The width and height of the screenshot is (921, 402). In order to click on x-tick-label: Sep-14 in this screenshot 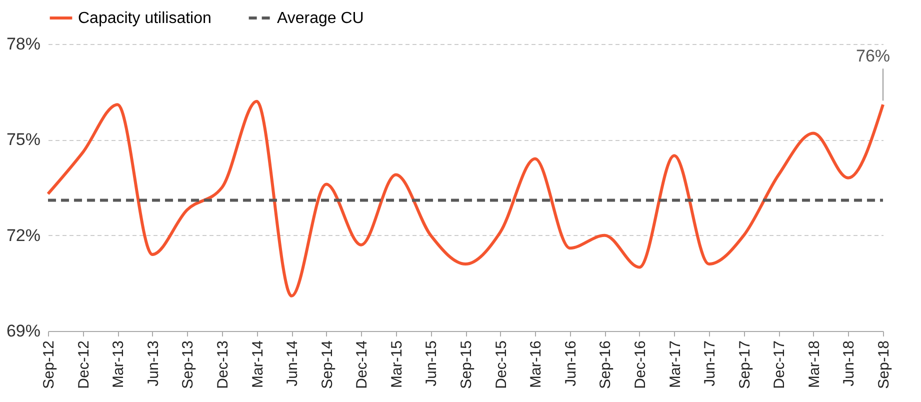, I will do `click(327, 364)`.